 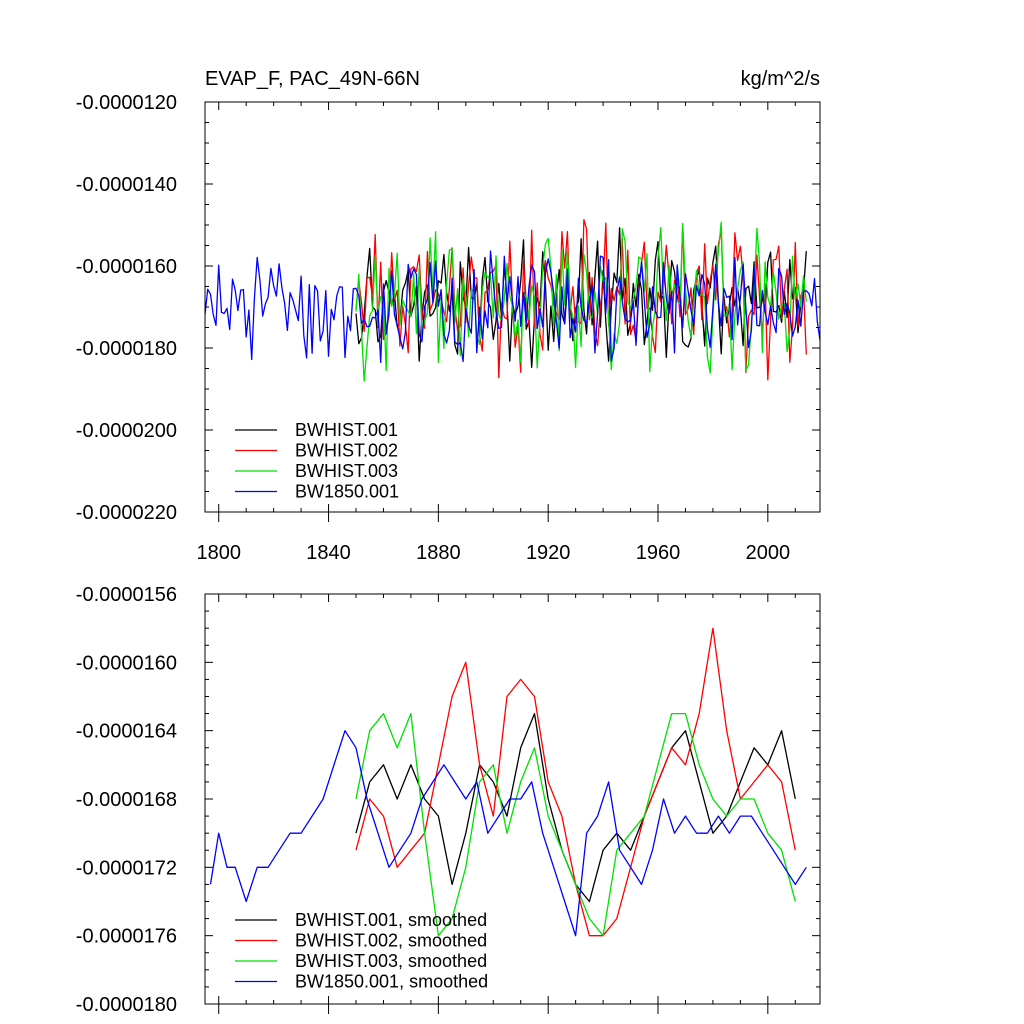 What do you see at coordinates (780, 79) in the screenshot?
I see `top-title-right: kg/m^2/s` at bounding box center [780, 79].